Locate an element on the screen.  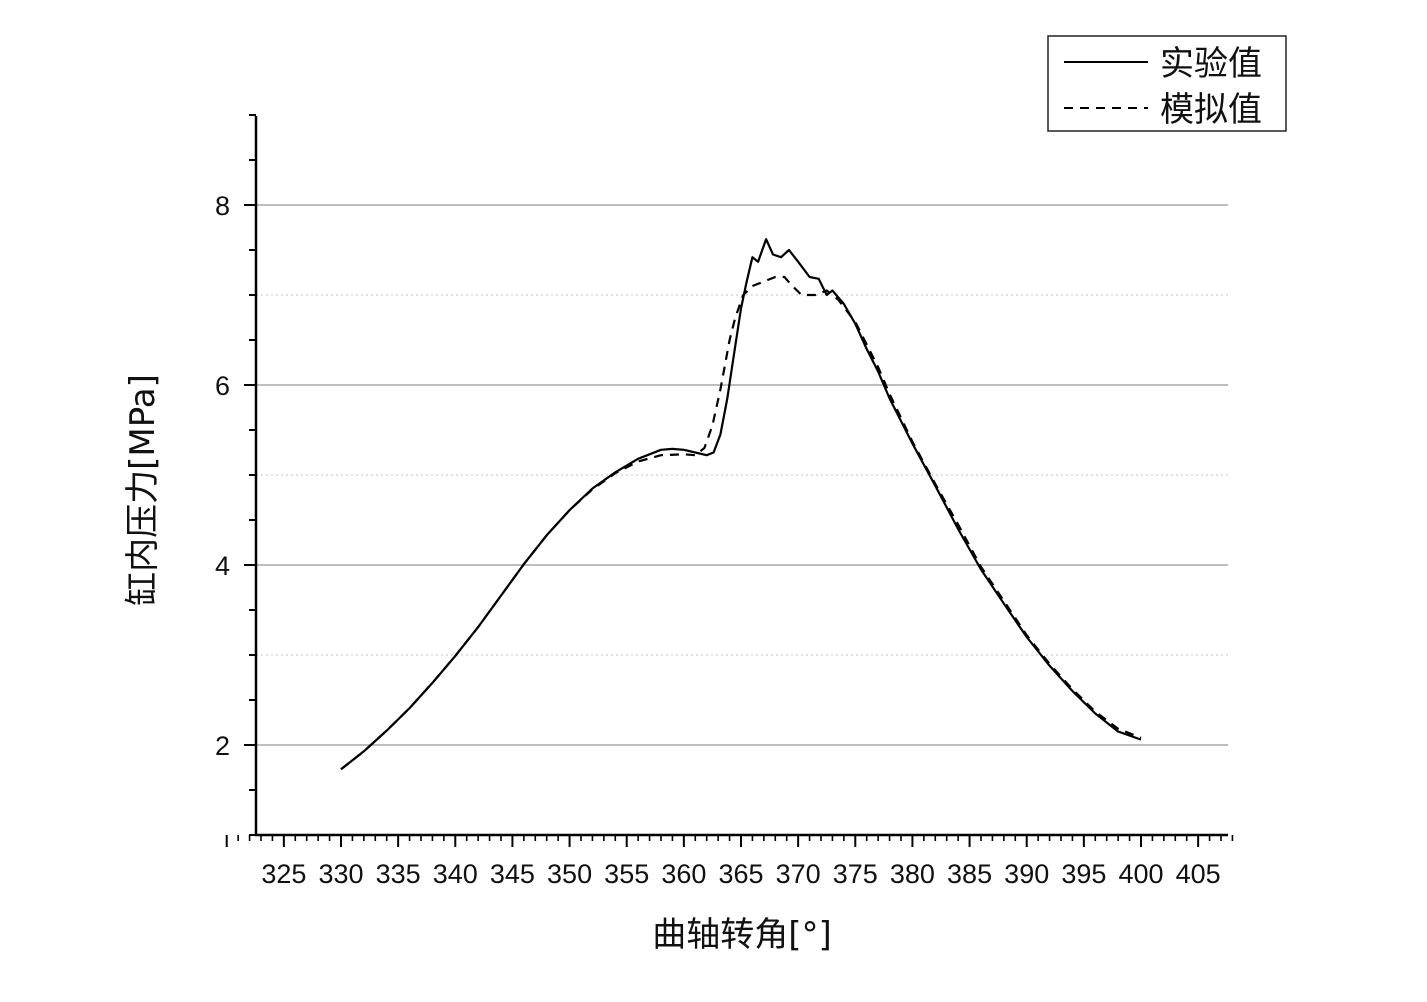
x-tick-label: 355 is located at coordinates (626, 874).